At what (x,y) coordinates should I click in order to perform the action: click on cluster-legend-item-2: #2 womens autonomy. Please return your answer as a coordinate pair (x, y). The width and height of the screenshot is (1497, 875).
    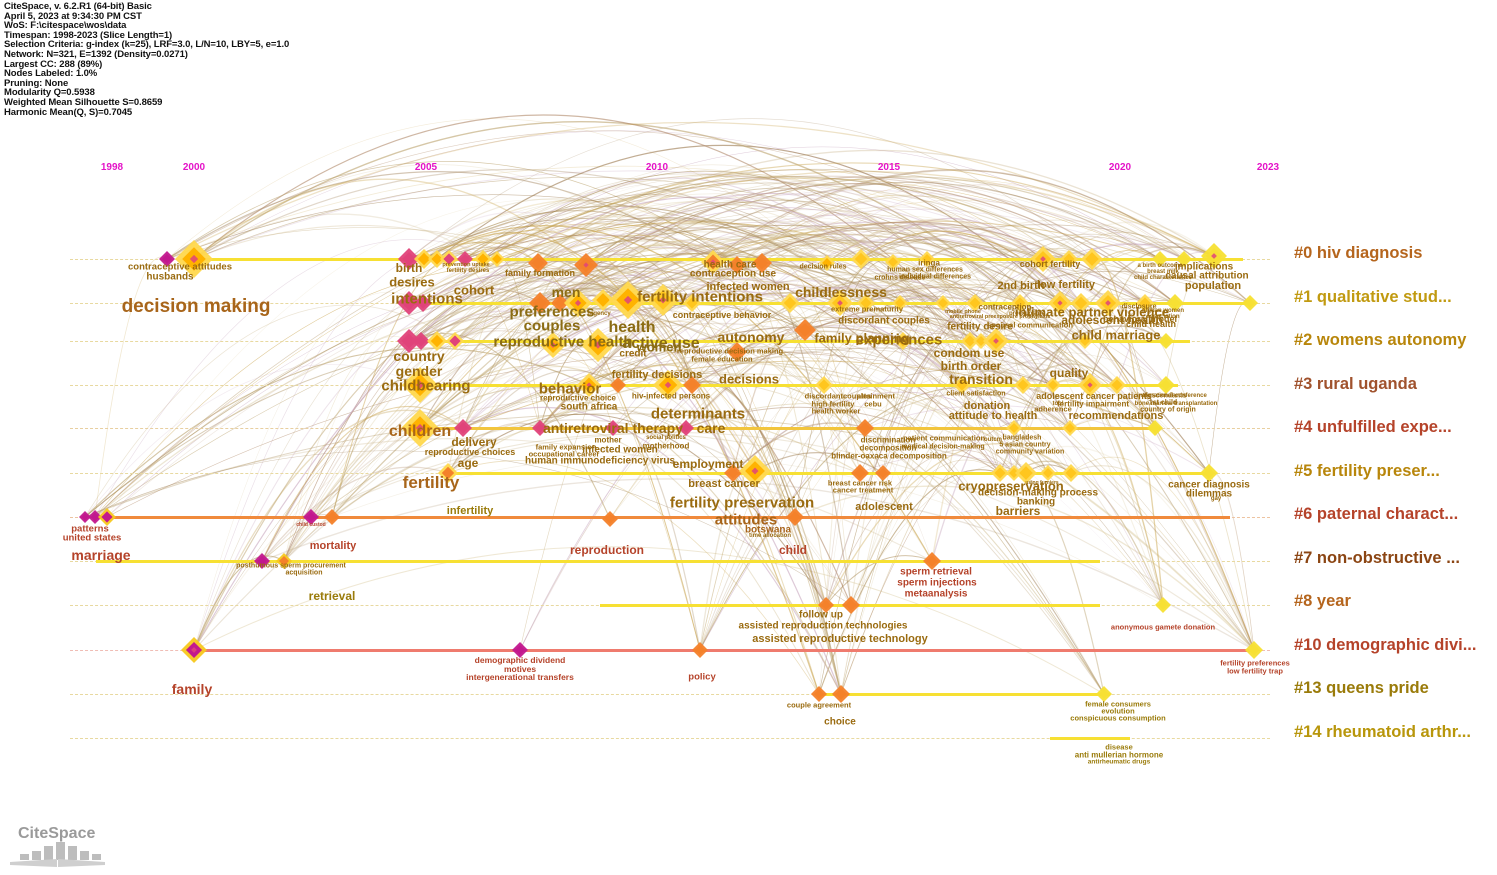
    Looking at the image, I should click on (1380, 340).